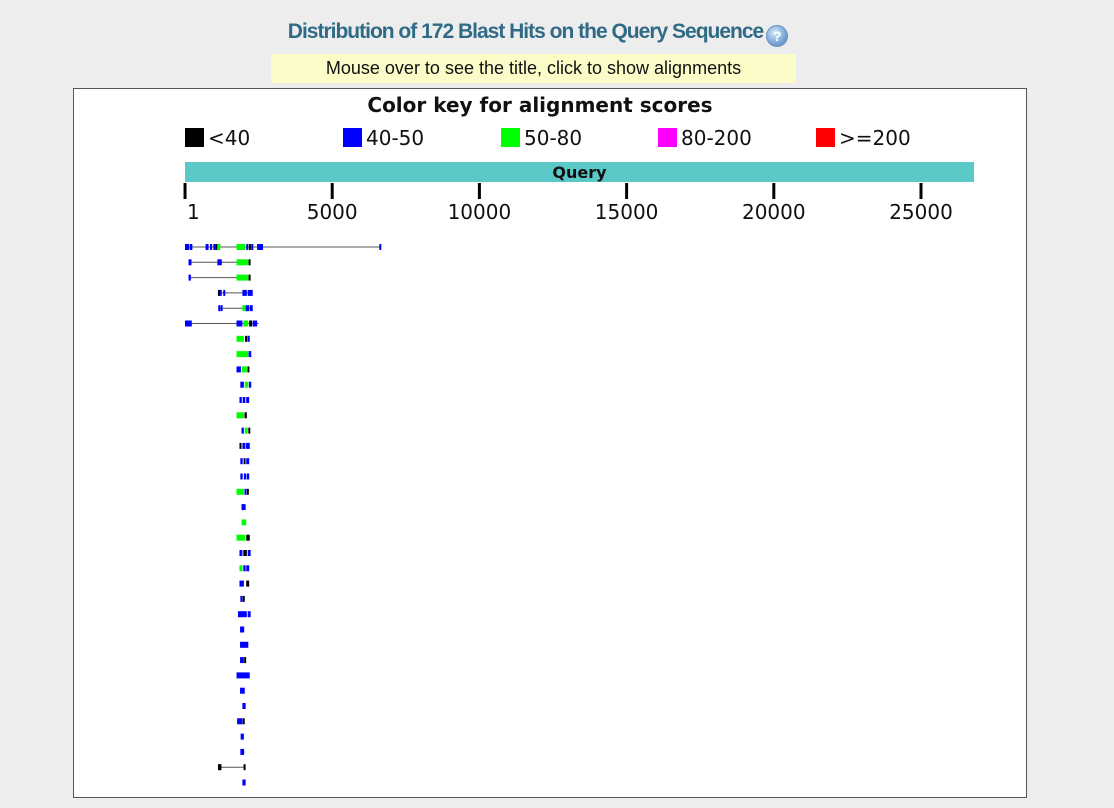 The image size is (1114, 808). Describe the element at coordinates (229, 138) in the screenshot. I see `color-key-label: <40` at that location.